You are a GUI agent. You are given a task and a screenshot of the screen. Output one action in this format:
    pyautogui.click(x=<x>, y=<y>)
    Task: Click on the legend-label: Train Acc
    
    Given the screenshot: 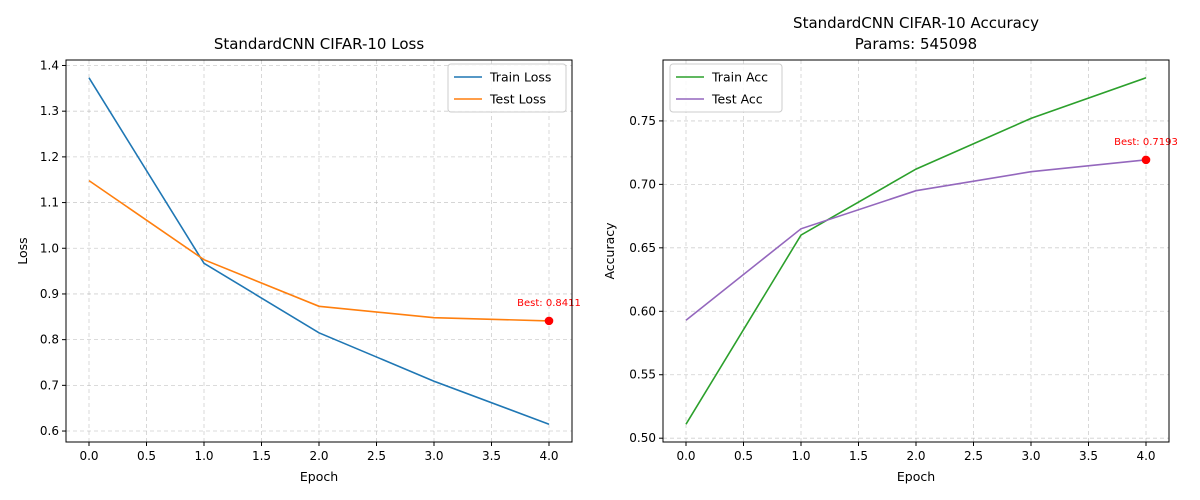 What is the action you would take?
    pyautogui.click(x=739, y=77)
    